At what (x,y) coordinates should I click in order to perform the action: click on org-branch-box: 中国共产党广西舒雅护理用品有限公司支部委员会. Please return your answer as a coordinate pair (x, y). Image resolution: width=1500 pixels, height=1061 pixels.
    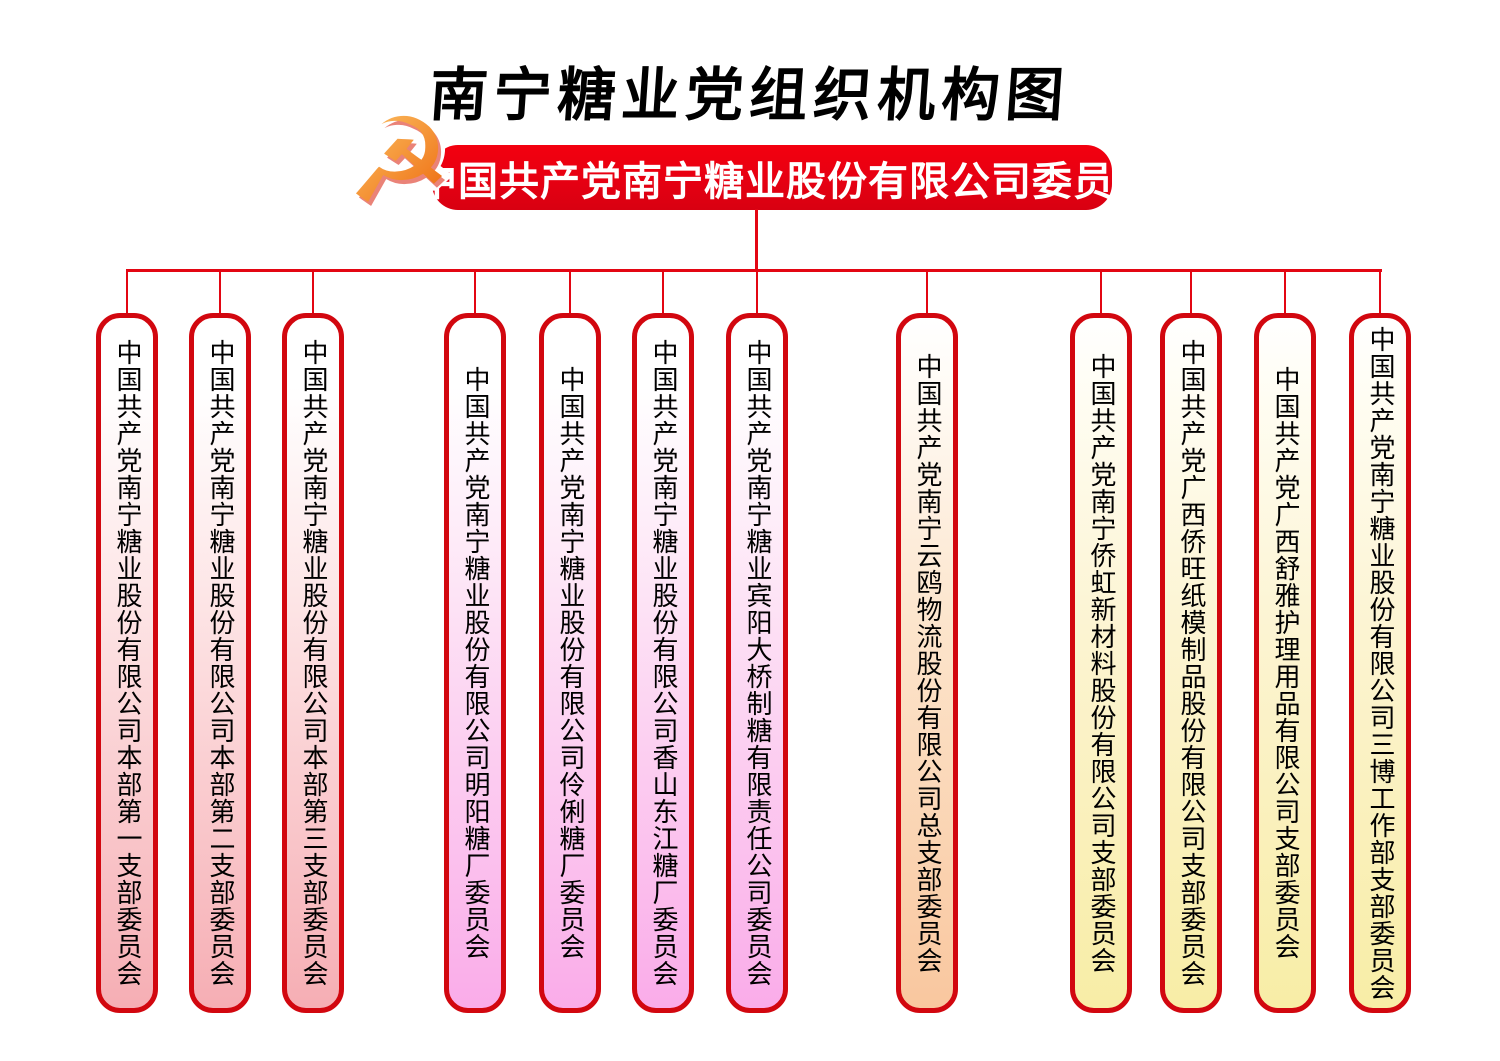
    Looking at the image, I should click on (1285, 663).